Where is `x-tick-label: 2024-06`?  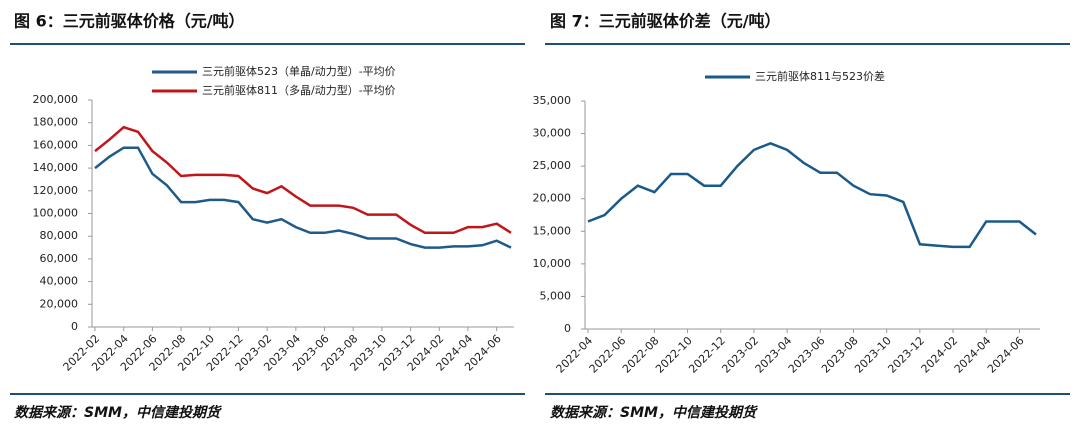 x-tick-label: 2024-06 is located at coordinates (1006, 355).